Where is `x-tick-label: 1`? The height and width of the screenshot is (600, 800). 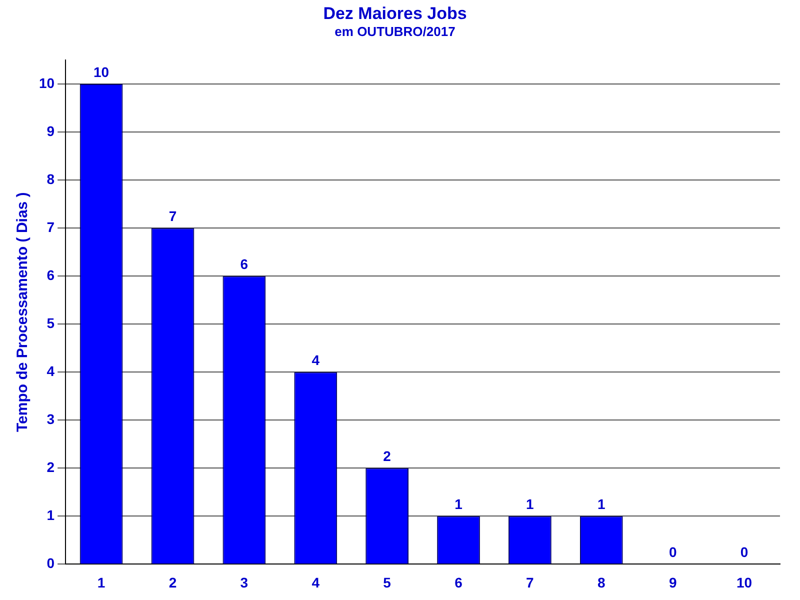
x-tick-label: 1 is located at coordinates (101, 582).